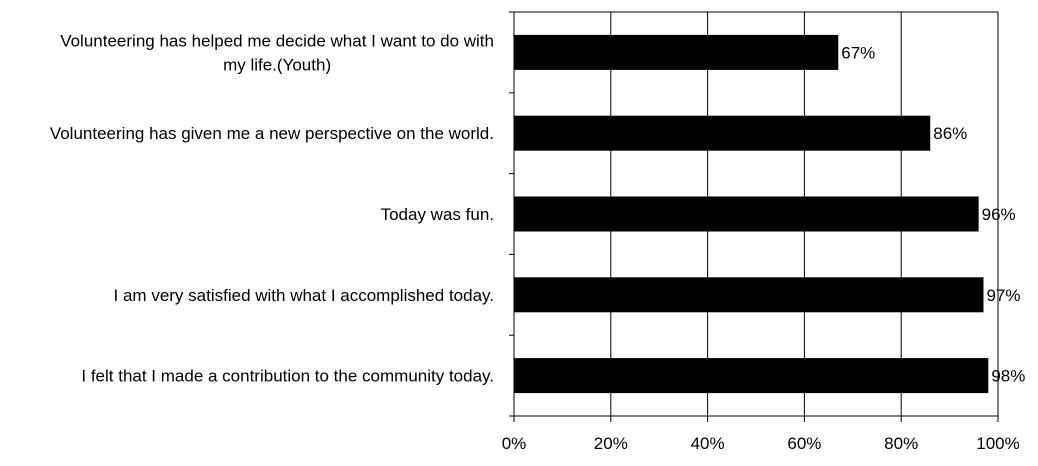  What do you see at coordinates (277, 64) in the screenshot?
I see `category-label-1-line-2: my life.(Youth)` at bounding box center [277, 64].